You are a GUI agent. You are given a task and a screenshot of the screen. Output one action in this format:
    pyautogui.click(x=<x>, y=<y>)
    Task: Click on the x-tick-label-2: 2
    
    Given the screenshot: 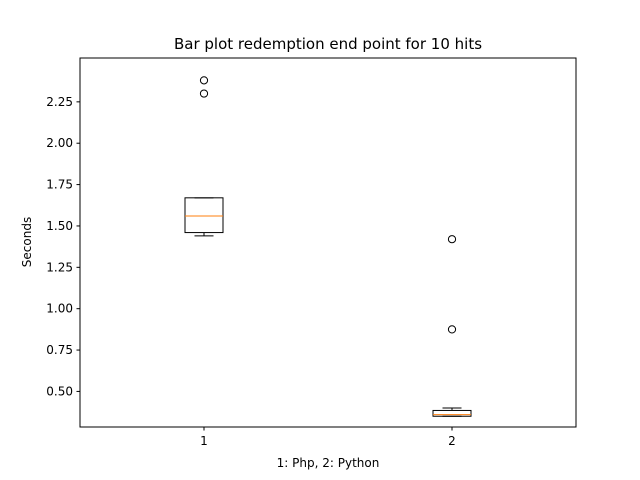 What is the action you would take?
    pyautogui.click(x=452, y=441)
    